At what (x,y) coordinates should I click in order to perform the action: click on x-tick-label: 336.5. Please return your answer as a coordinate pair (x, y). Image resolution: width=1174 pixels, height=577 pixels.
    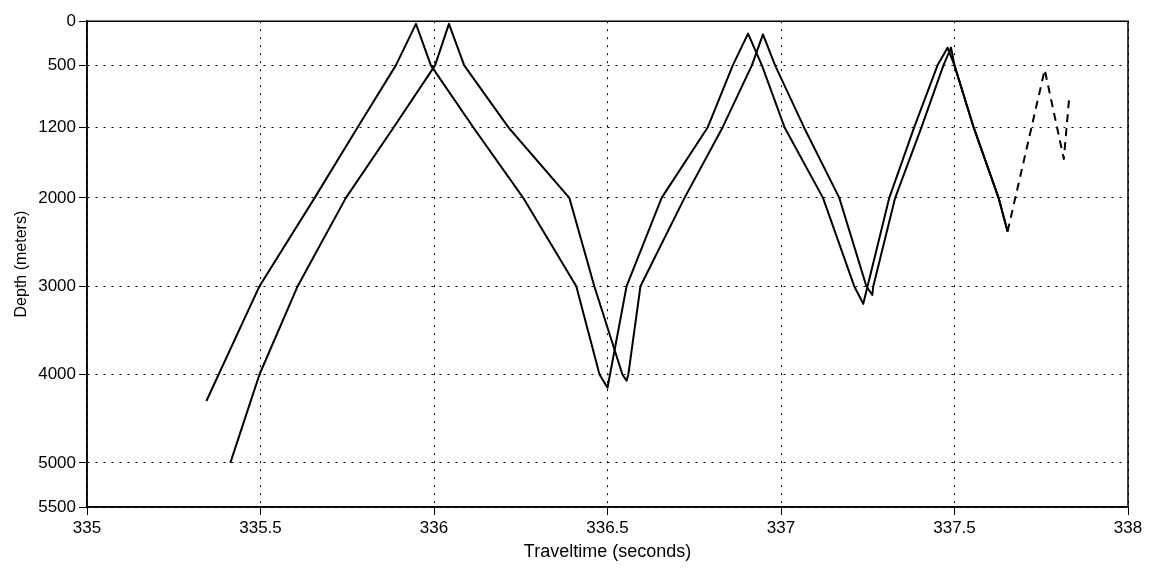
    Looking at the image, I should click on (607, 527).